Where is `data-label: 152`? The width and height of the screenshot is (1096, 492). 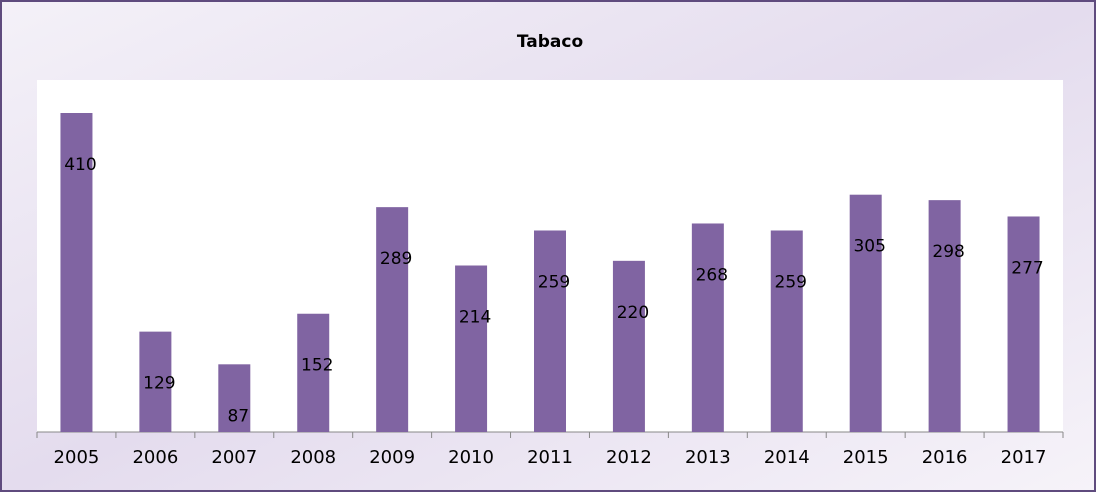
data-label: 152 is located at coordinates (317, 366).